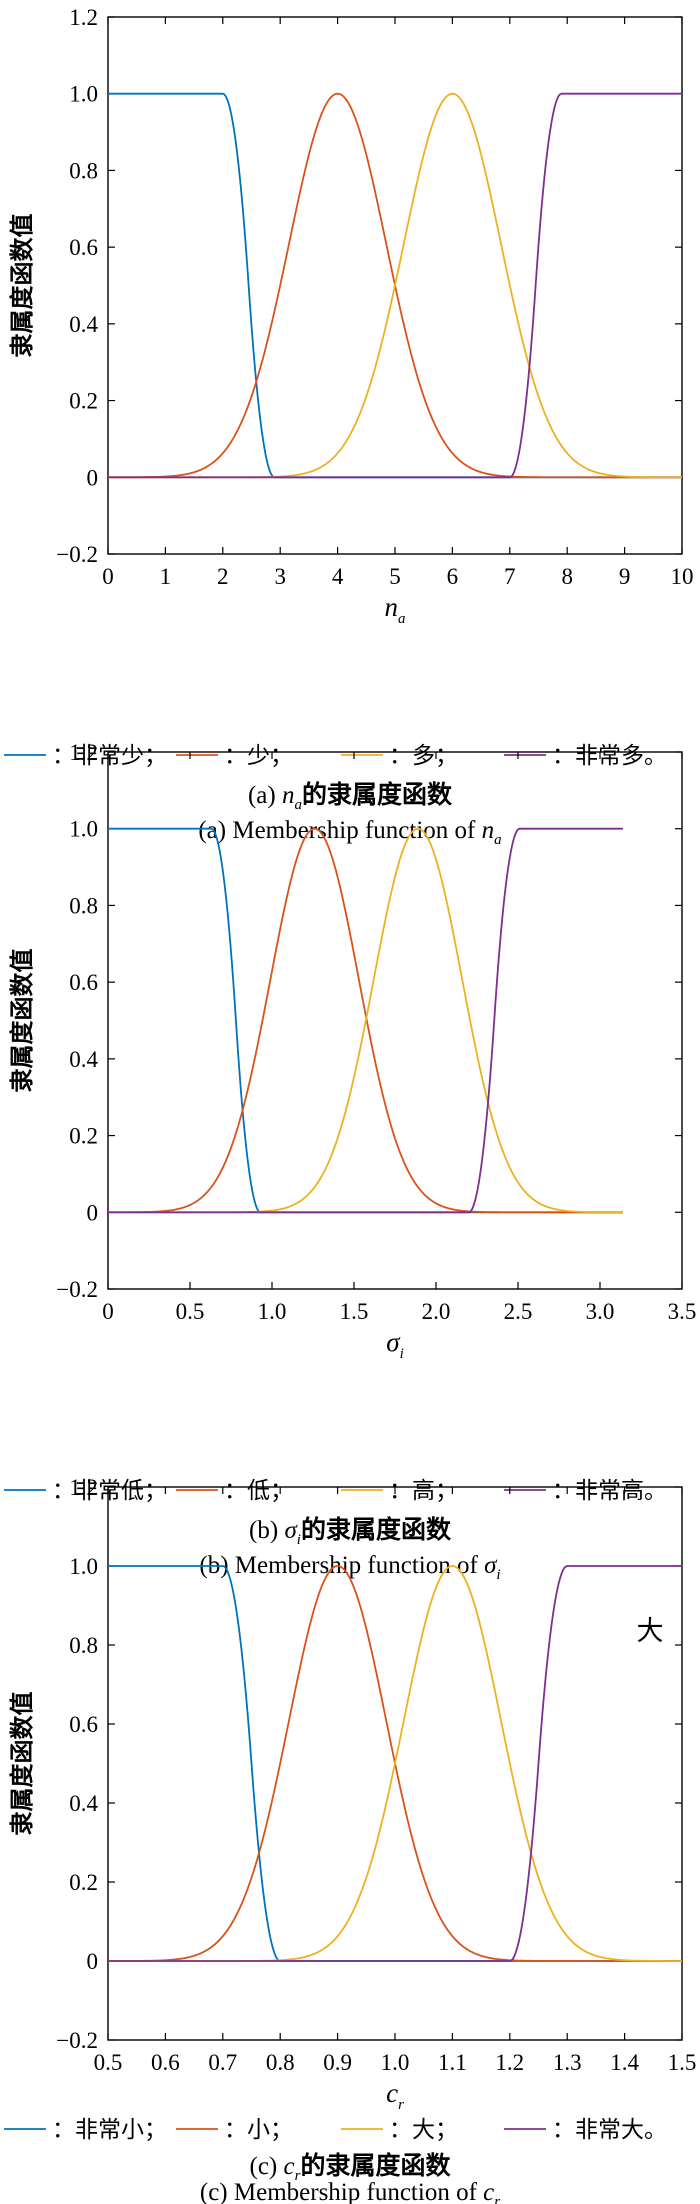 The height and width of the screenshot is (2204, 700). Describe the element at coordinates (423, 2130) in the screenshot. I see `legend-label-3: ：大；` at that location.